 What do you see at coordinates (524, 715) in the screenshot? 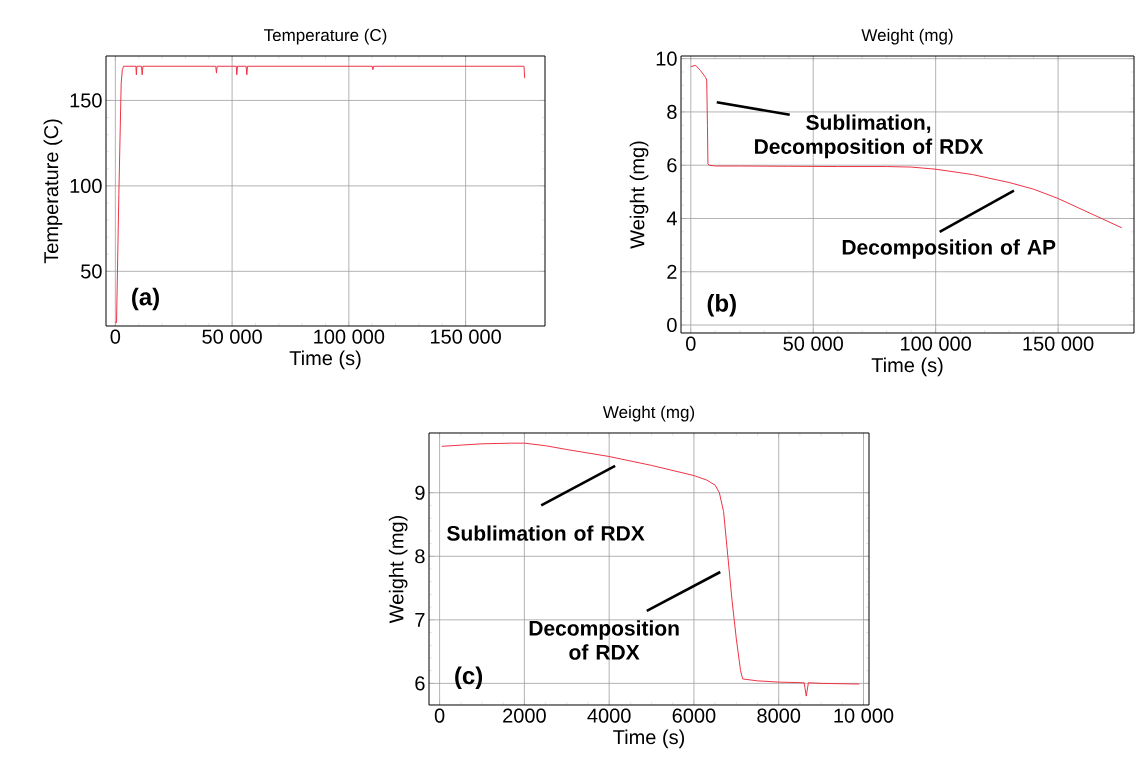
I see `x-tick-label: 2000` at bounding box center [524, 715].